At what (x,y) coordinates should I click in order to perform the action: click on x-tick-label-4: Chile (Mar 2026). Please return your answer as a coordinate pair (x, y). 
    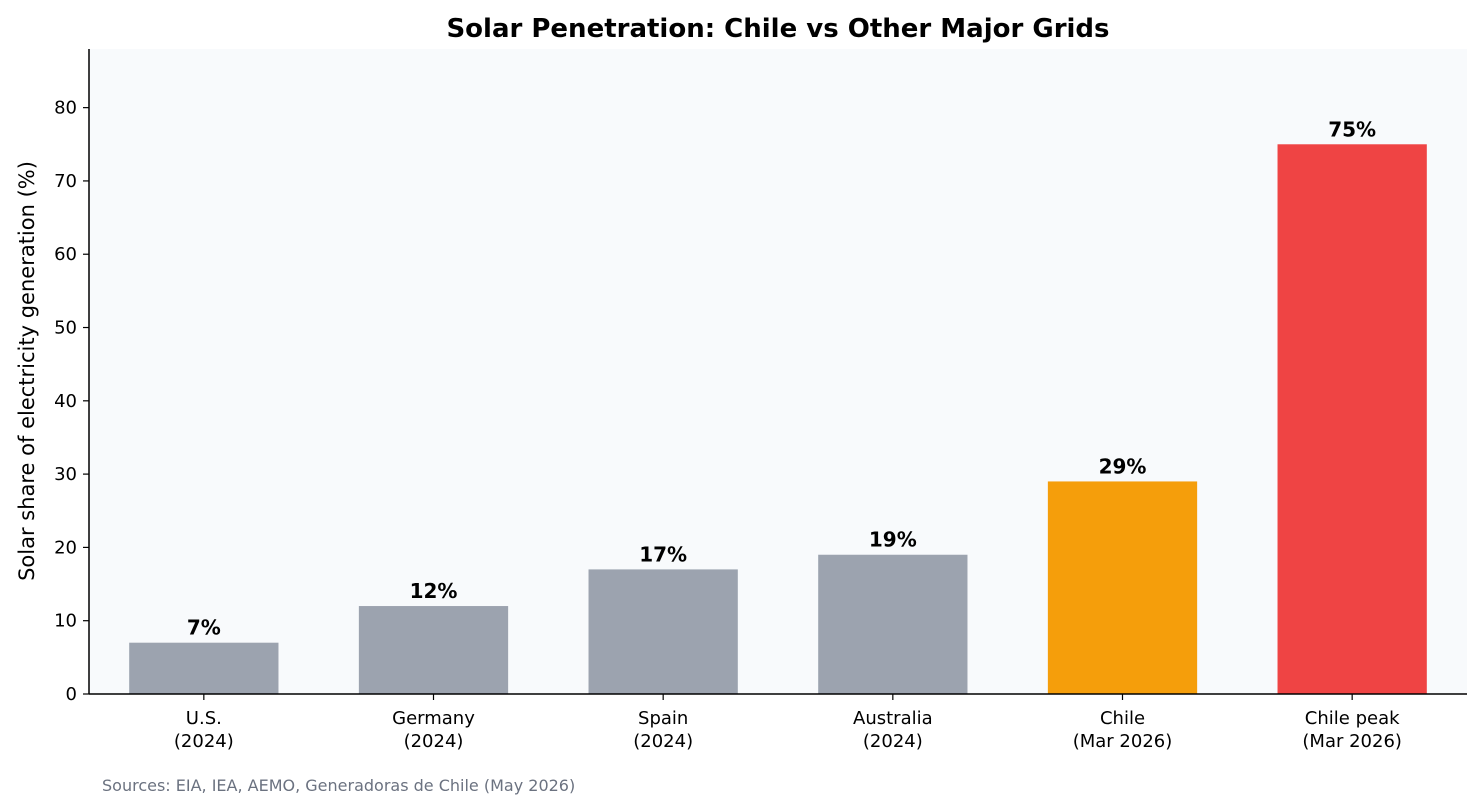
    Looking at the image, I should click on (1123, 730).